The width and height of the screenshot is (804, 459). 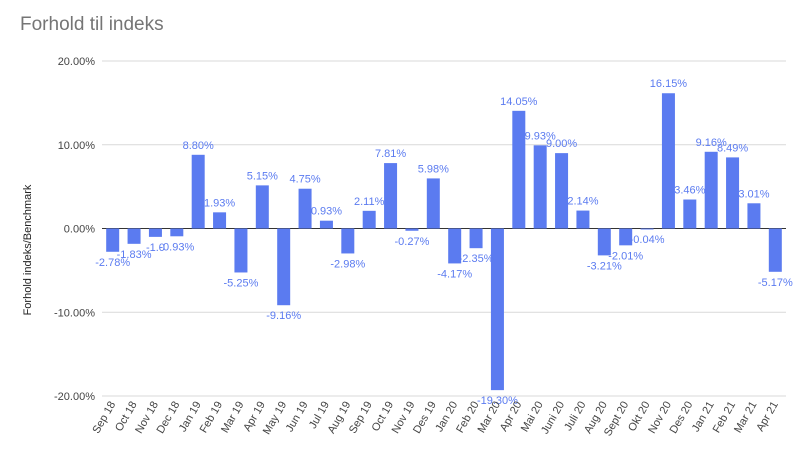 What do you see at coordinates (689, 191) in the screenshot?
I see `data-label: 3.46%` at bounding box center [689, 191].